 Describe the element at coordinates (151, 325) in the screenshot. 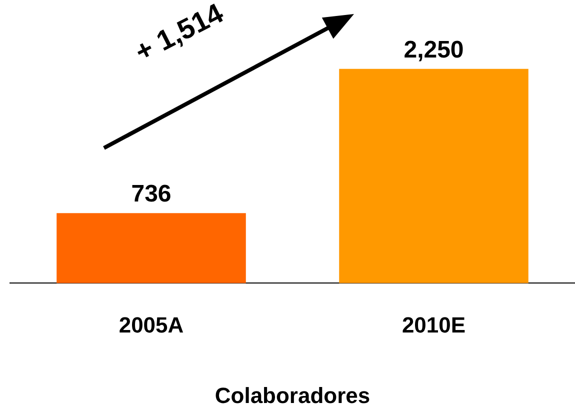

I see `x-tick-label: 2005A` at that location.